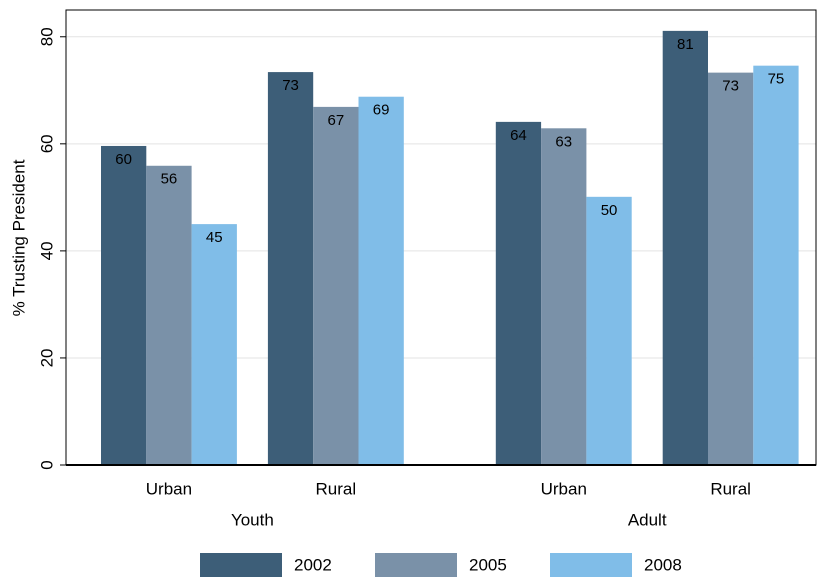 The width and height of the screenshot is (819, 580). Describe the element at coordinates (46, 250) in the screenshot. I see `y-tick-label: 40` at that location.